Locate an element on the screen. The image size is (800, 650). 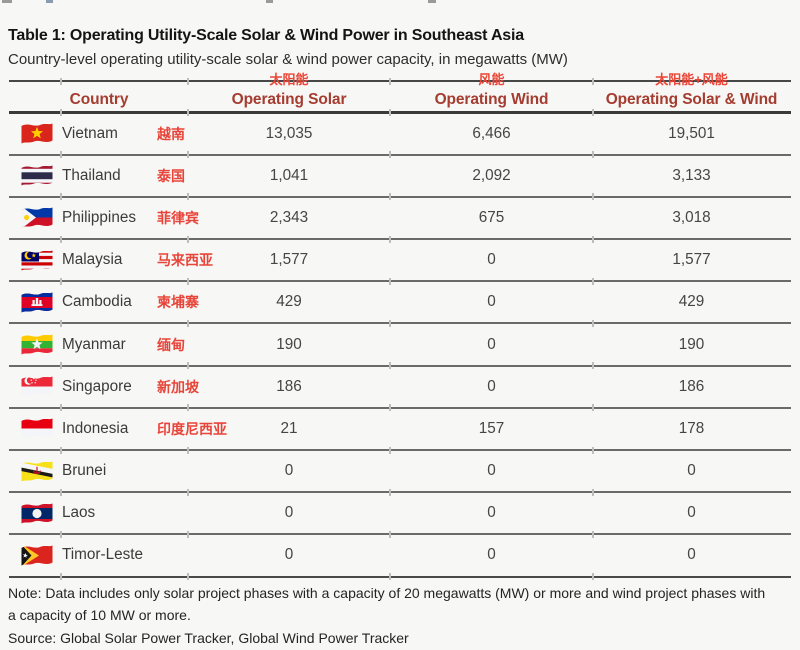
indonesia-flag-icon is located at coordinates (37, 428).